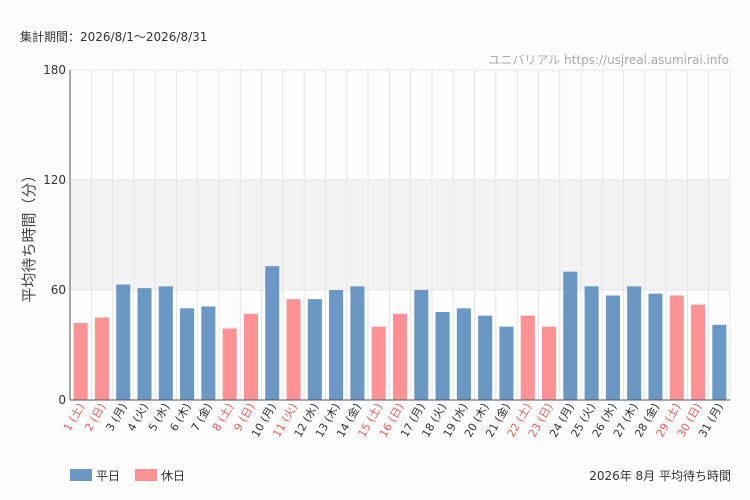  Describe the element at coordinates (54, 70) in the screenshot. I see `y-tick-label: 180` at that location.